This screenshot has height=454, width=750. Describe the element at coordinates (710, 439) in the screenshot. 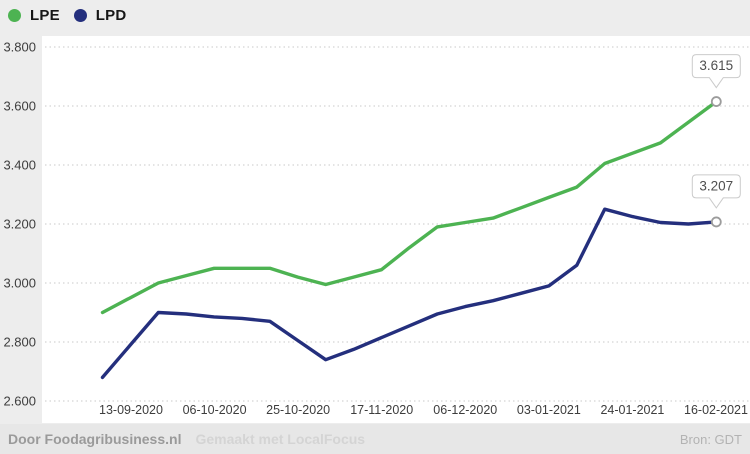

I see `footer-source: Bron: GDT` at that location.